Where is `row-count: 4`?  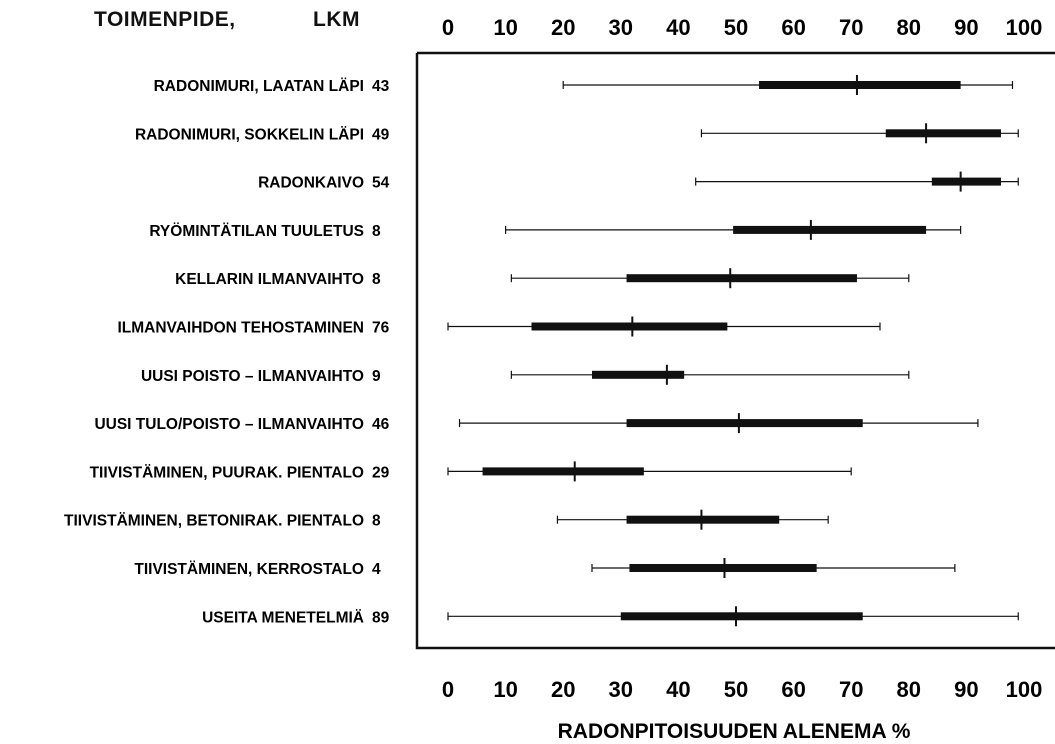 row-count: 4 is located at coordinates (376, 569).